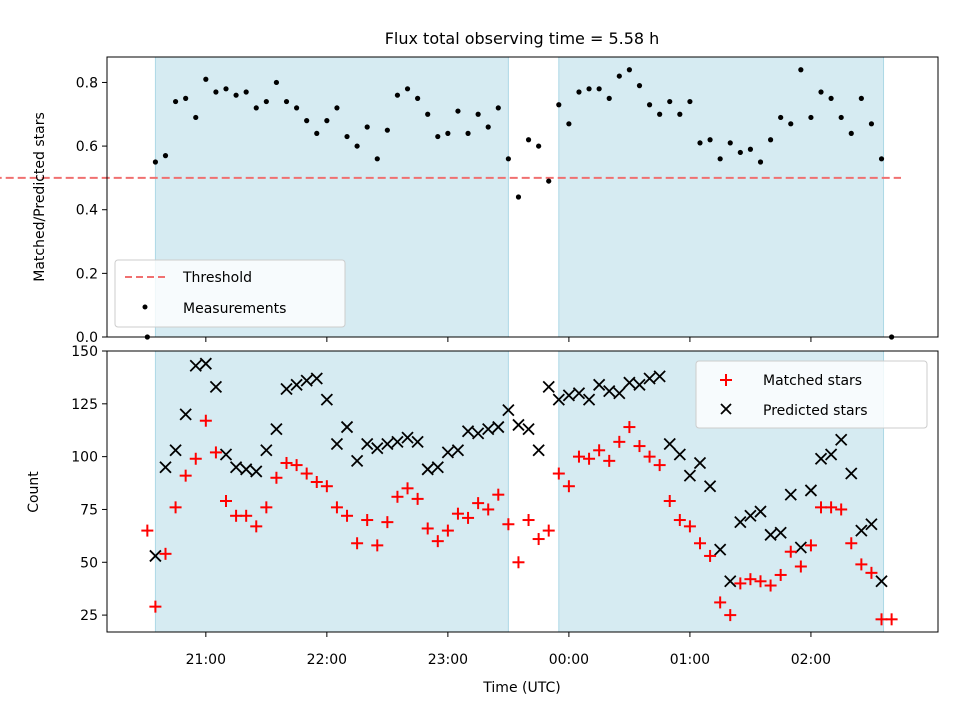 The width and height of the screenshot is (960, 720). Describe the element at coordinates (91, 210) in the screenshot. I see `y-axis-ticks: 0.0 0.2 0.4 0.6 0.8` at that location.